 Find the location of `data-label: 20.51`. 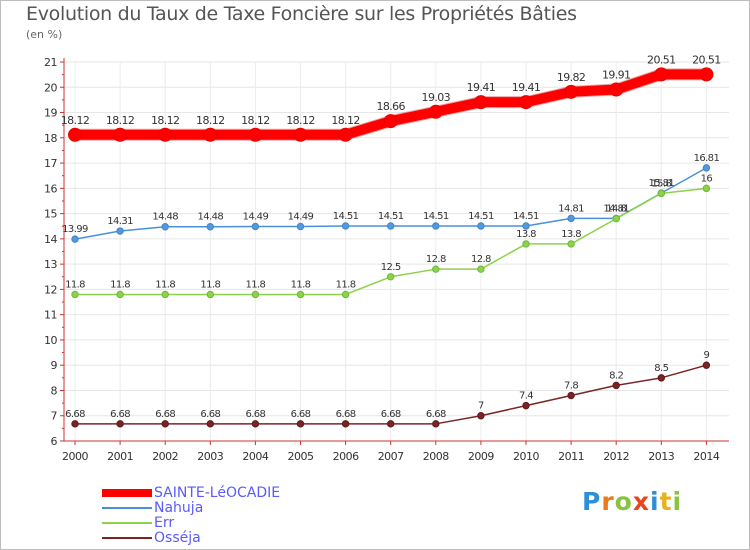

data-label: 20.51 is located at coordinates (706, 59).